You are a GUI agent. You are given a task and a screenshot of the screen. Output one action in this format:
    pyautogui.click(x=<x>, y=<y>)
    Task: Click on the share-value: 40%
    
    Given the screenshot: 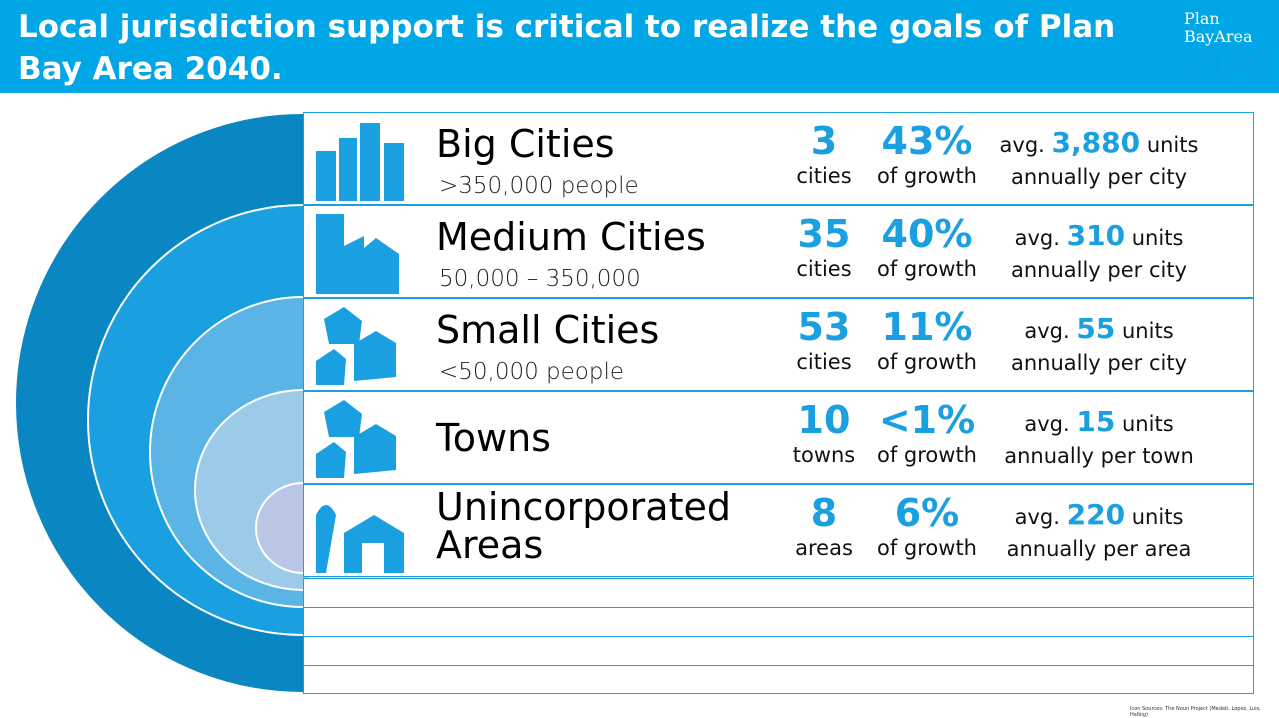 What is the action you would take?
    pyautogui.click(x=927, y=234)
    